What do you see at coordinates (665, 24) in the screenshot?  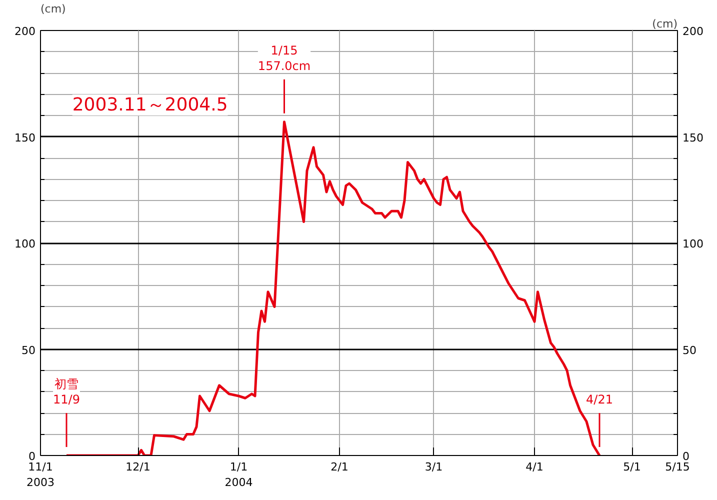 I see `y2-axis-title: (cm)` at bounding box center [665, 24].